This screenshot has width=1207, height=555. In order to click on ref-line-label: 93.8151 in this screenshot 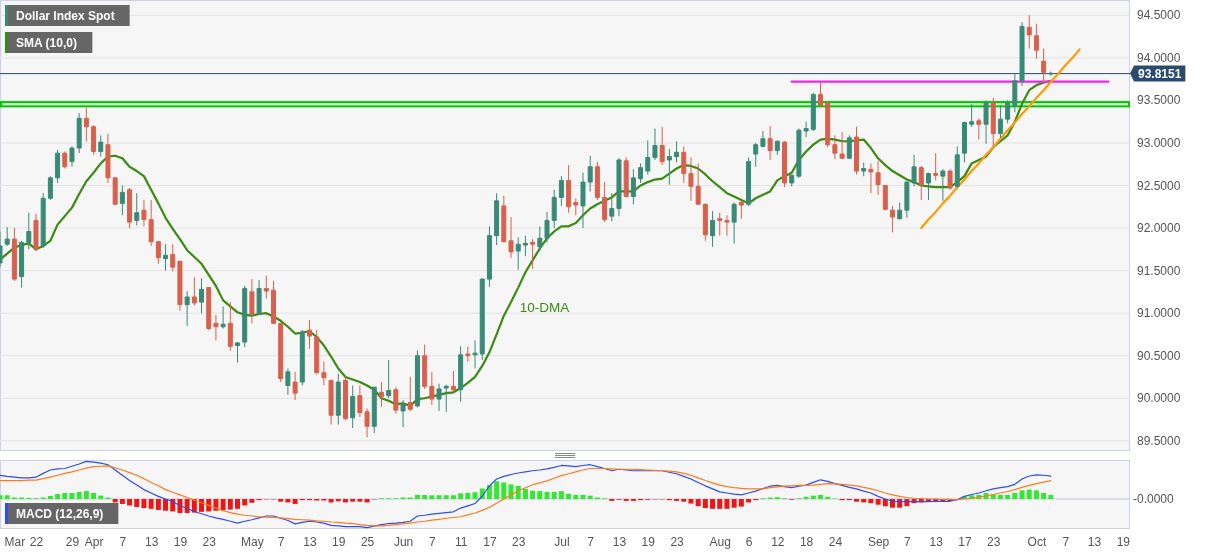, I will do `click(1160, 73)`.